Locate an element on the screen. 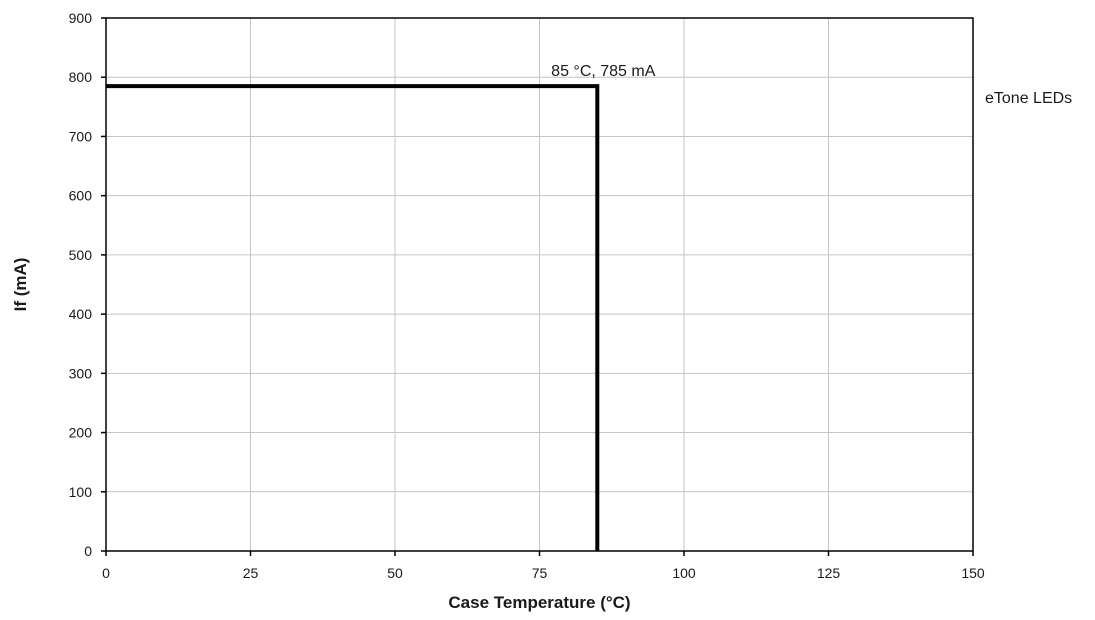  x-tick-label: 100 is located at coordinates (684, 573).